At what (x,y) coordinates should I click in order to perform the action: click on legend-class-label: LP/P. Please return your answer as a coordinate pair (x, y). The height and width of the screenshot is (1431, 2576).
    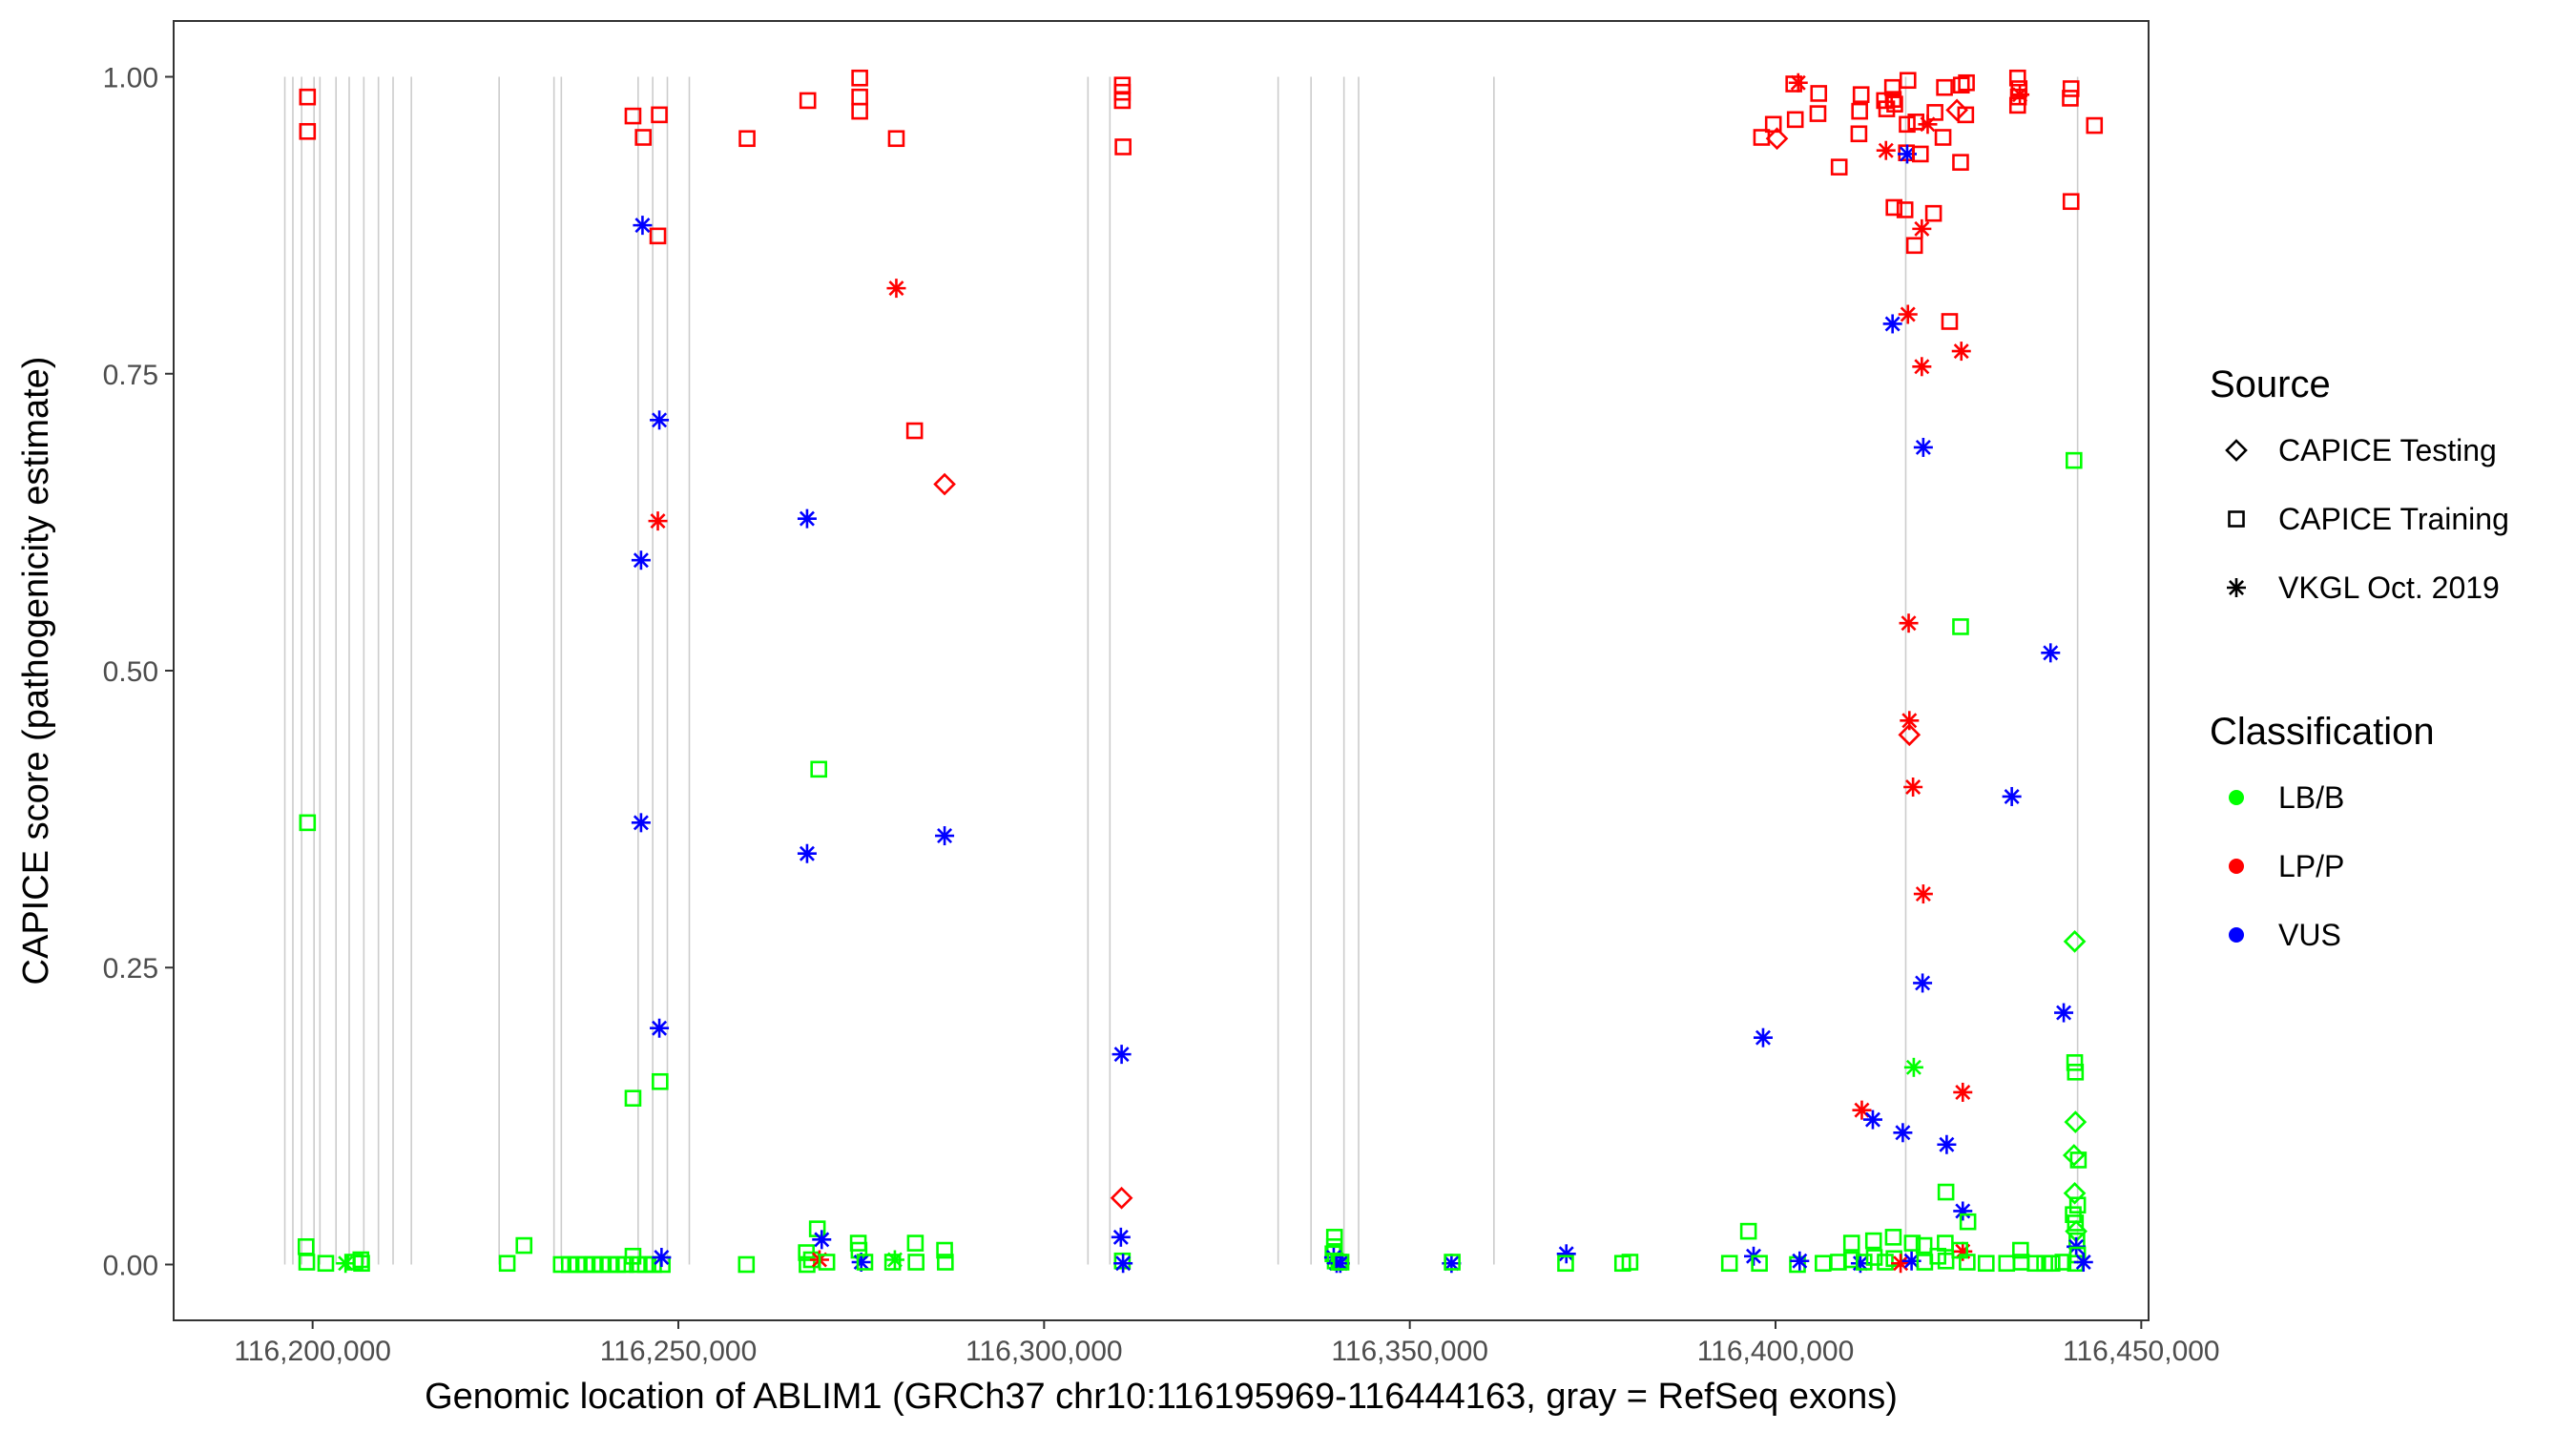
    Looking at the image, I should click on (2311, 866).